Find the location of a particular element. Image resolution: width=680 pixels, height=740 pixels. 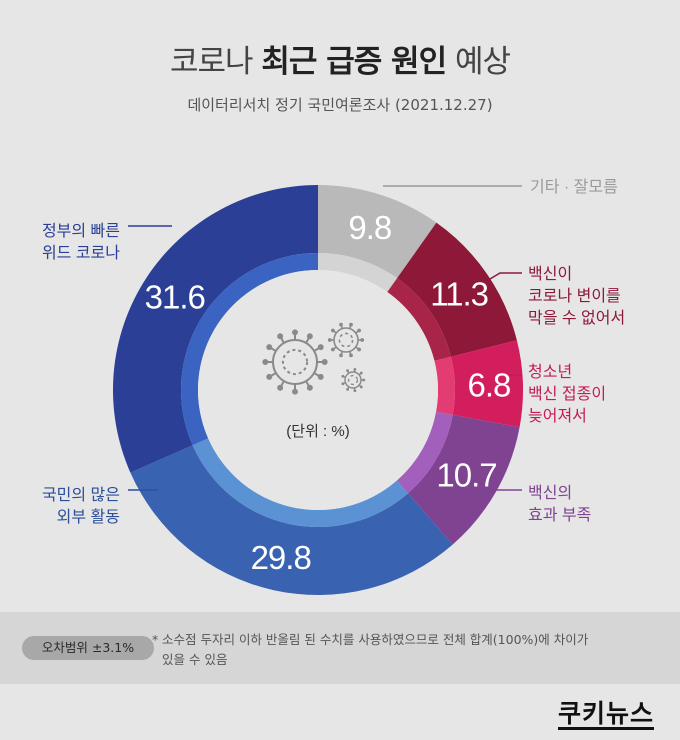

virus-icon is located at coordinates (314, 358).